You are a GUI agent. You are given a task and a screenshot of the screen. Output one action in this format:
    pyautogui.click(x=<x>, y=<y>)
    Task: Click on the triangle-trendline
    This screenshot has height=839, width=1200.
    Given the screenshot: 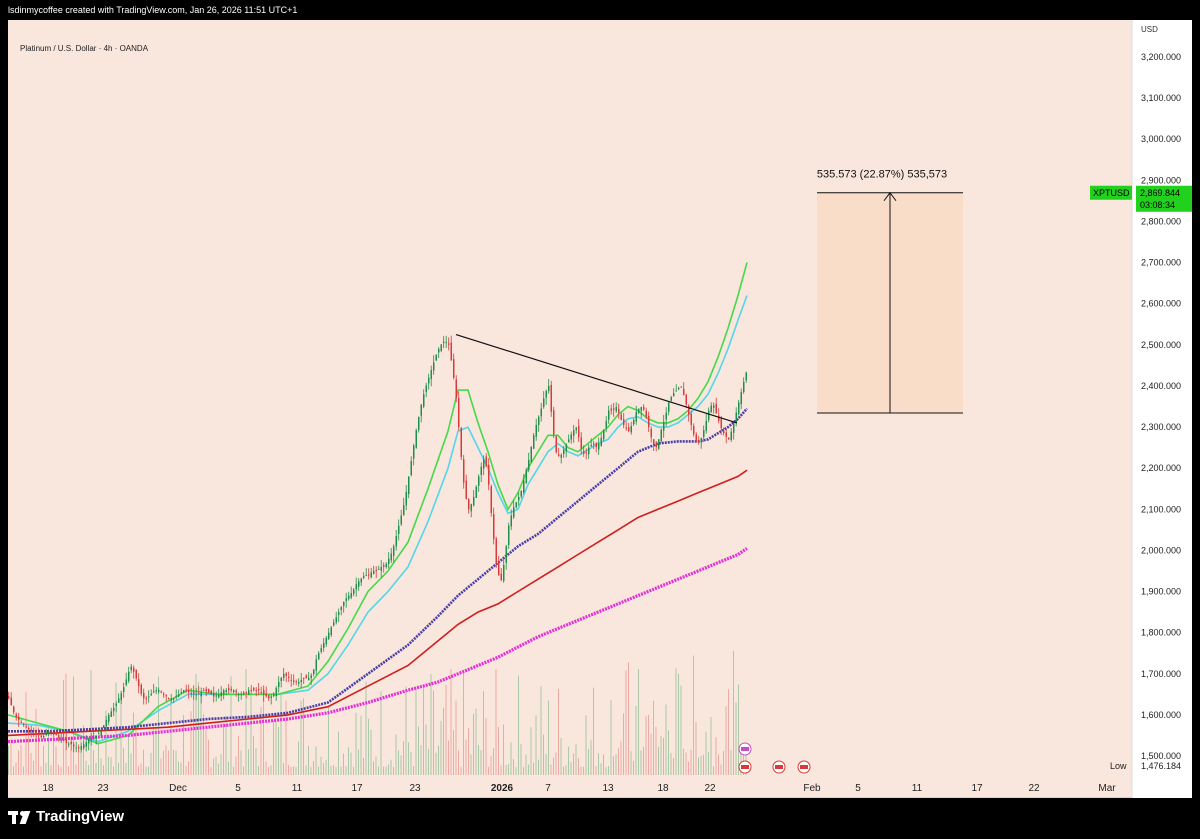 What is the action you would take?
    pyautogui.click(x=596, y=378)
    